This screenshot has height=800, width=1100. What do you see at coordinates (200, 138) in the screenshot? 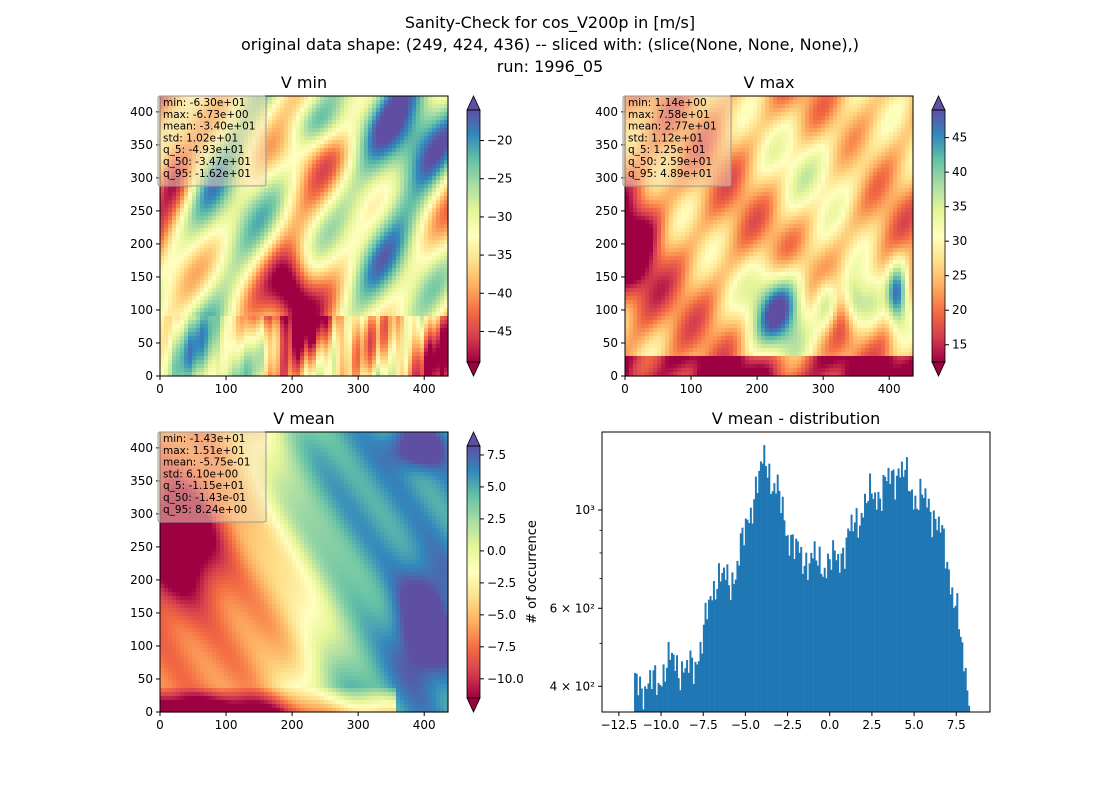
I see `stats-line: std: 1.02e+01` at bounding box center [200, 138].